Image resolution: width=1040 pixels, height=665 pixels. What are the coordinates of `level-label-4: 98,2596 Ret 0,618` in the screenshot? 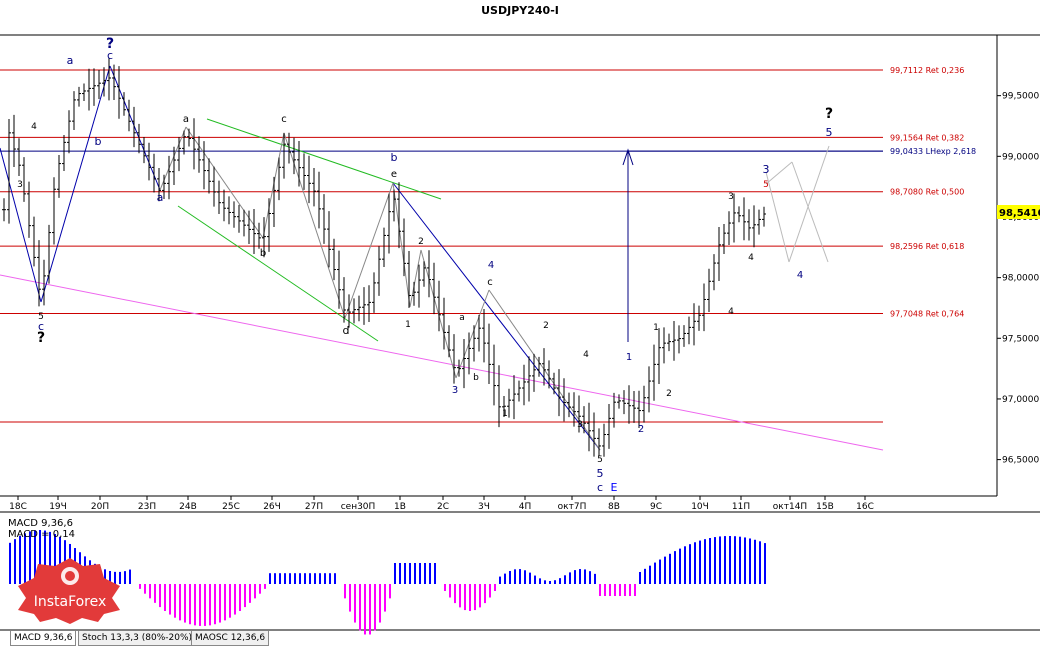 It's located at (927, 246).